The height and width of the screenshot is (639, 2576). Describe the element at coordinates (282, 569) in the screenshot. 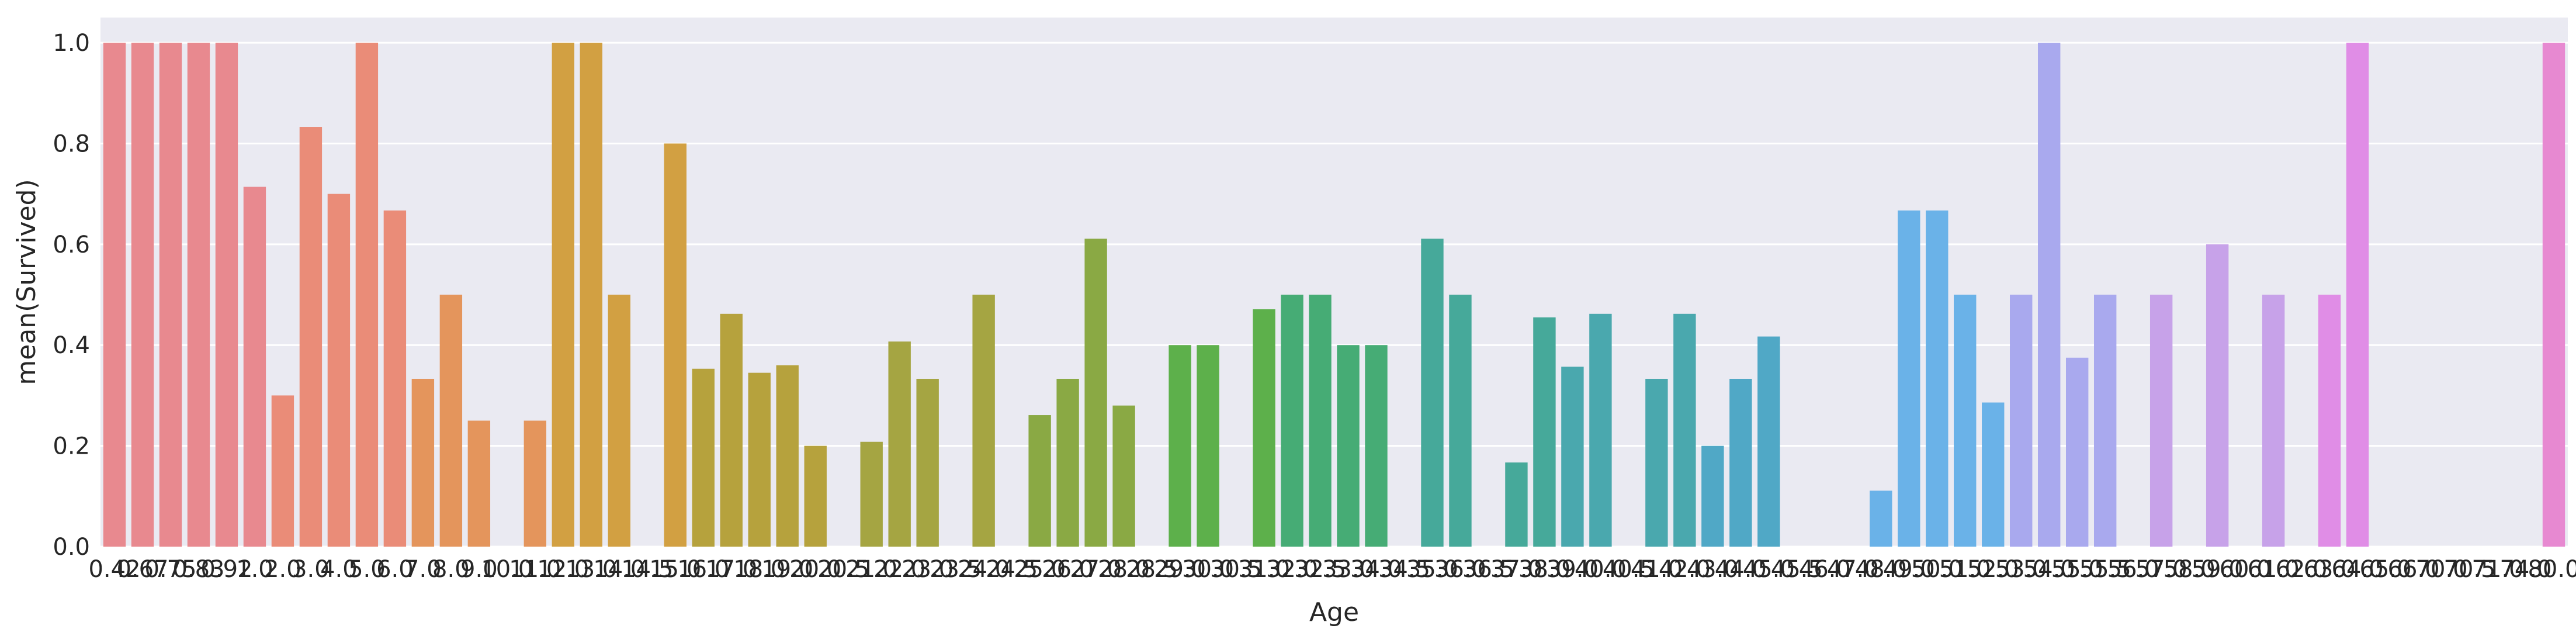

I see `x-tick-label: 2.0` at that location.